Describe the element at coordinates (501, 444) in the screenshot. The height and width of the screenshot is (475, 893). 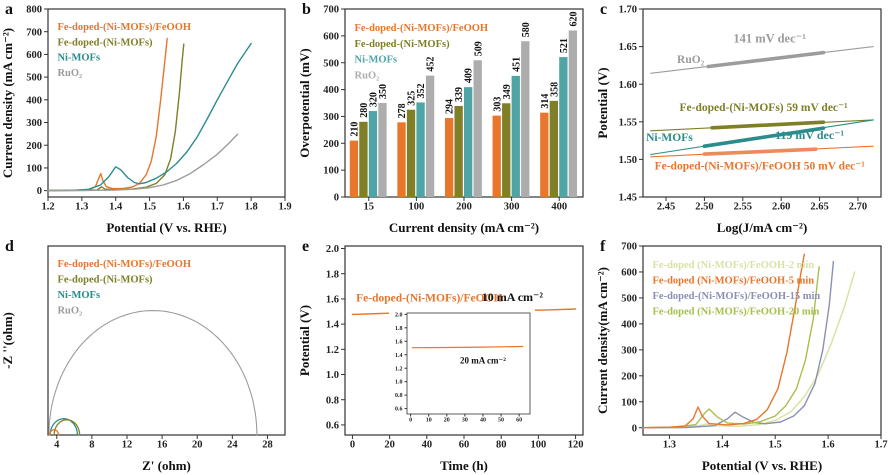
I see `svg-text: 80` at that location.